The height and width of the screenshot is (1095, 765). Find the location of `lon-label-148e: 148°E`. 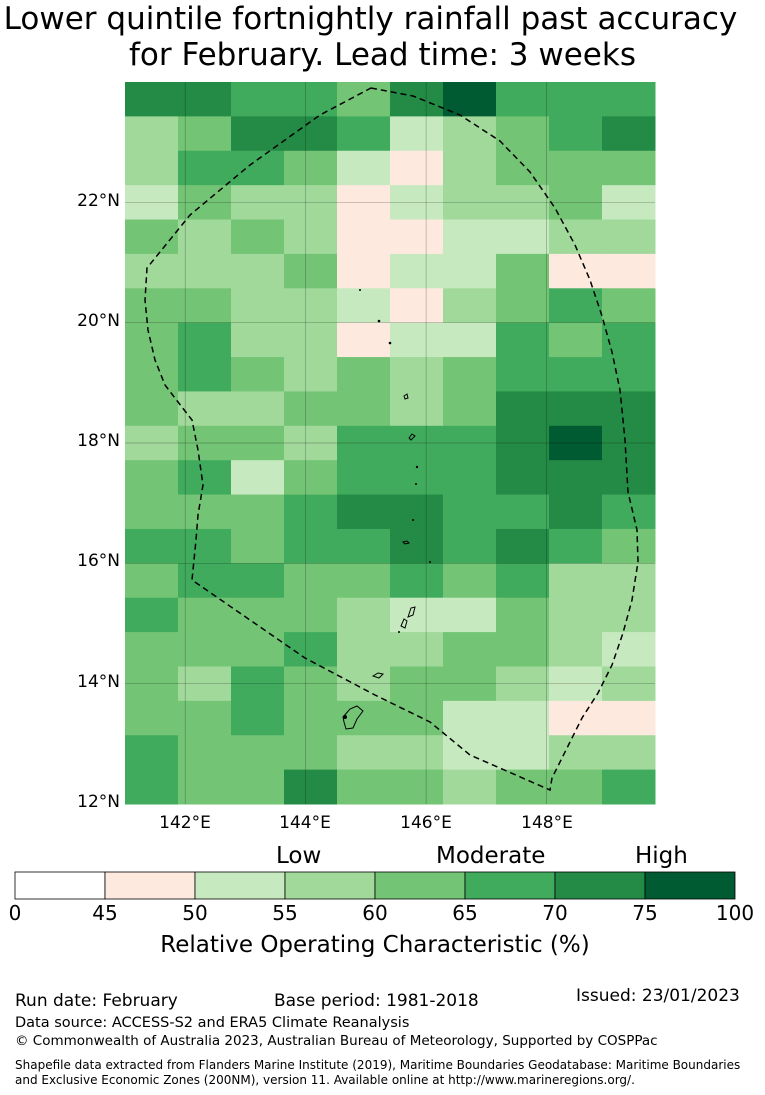

lon-label-148e: 148°E is located at coordinates (547, 823).